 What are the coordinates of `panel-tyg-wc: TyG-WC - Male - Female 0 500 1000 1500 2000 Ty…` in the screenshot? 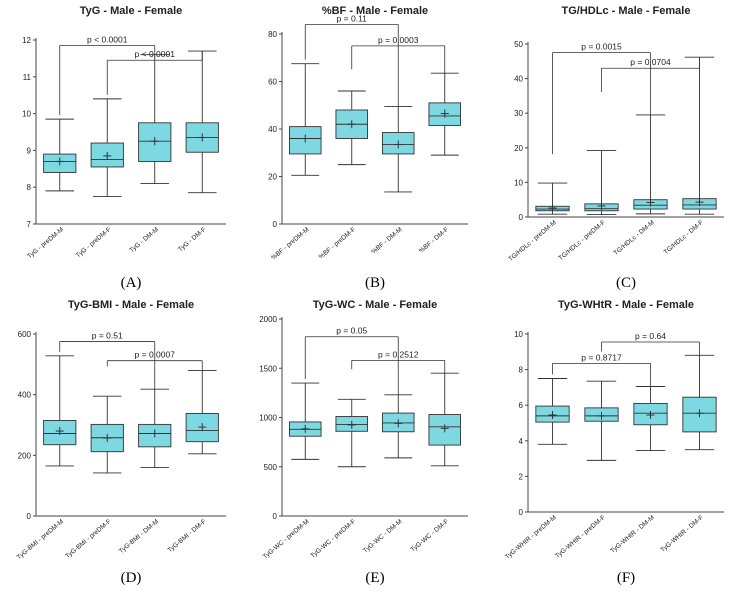 It's located at (363, 442).